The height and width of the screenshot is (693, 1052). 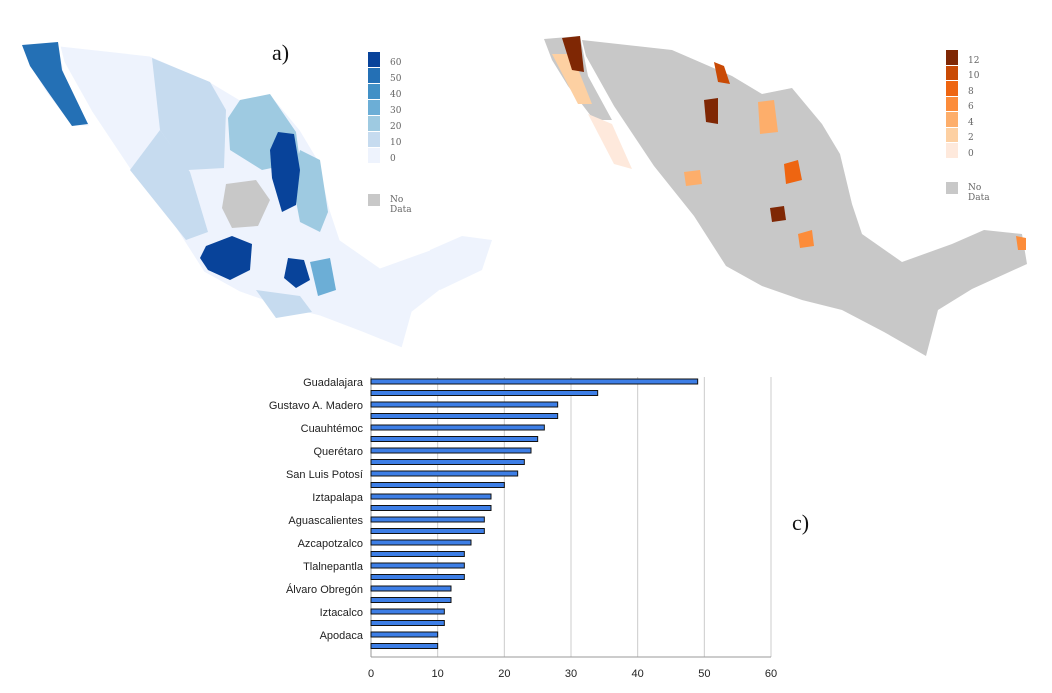 I want to click on x-tick-label: 0, so click(x=371, y=674).